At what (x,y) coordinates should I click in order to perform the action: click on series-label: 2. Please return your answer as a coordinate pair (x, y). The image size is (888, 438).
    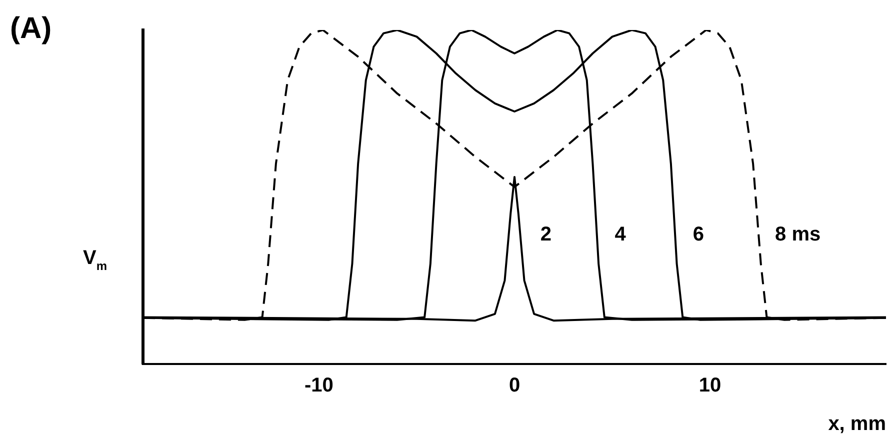
    Looking at the image, I should click on (546, 234).